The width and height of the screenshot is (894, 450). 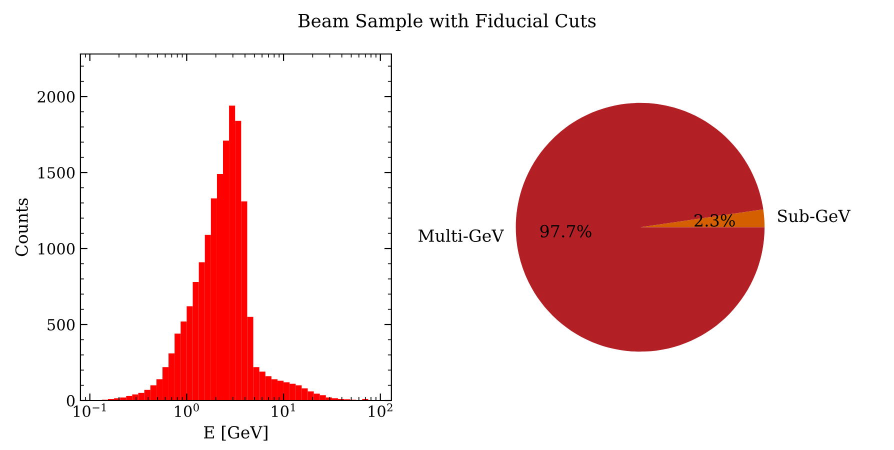 What do you see at coordinates (447, 22) in the screenshot?
I see `text: Beam Sample with Fiducial Cuts` at bounding box center [447, 22].